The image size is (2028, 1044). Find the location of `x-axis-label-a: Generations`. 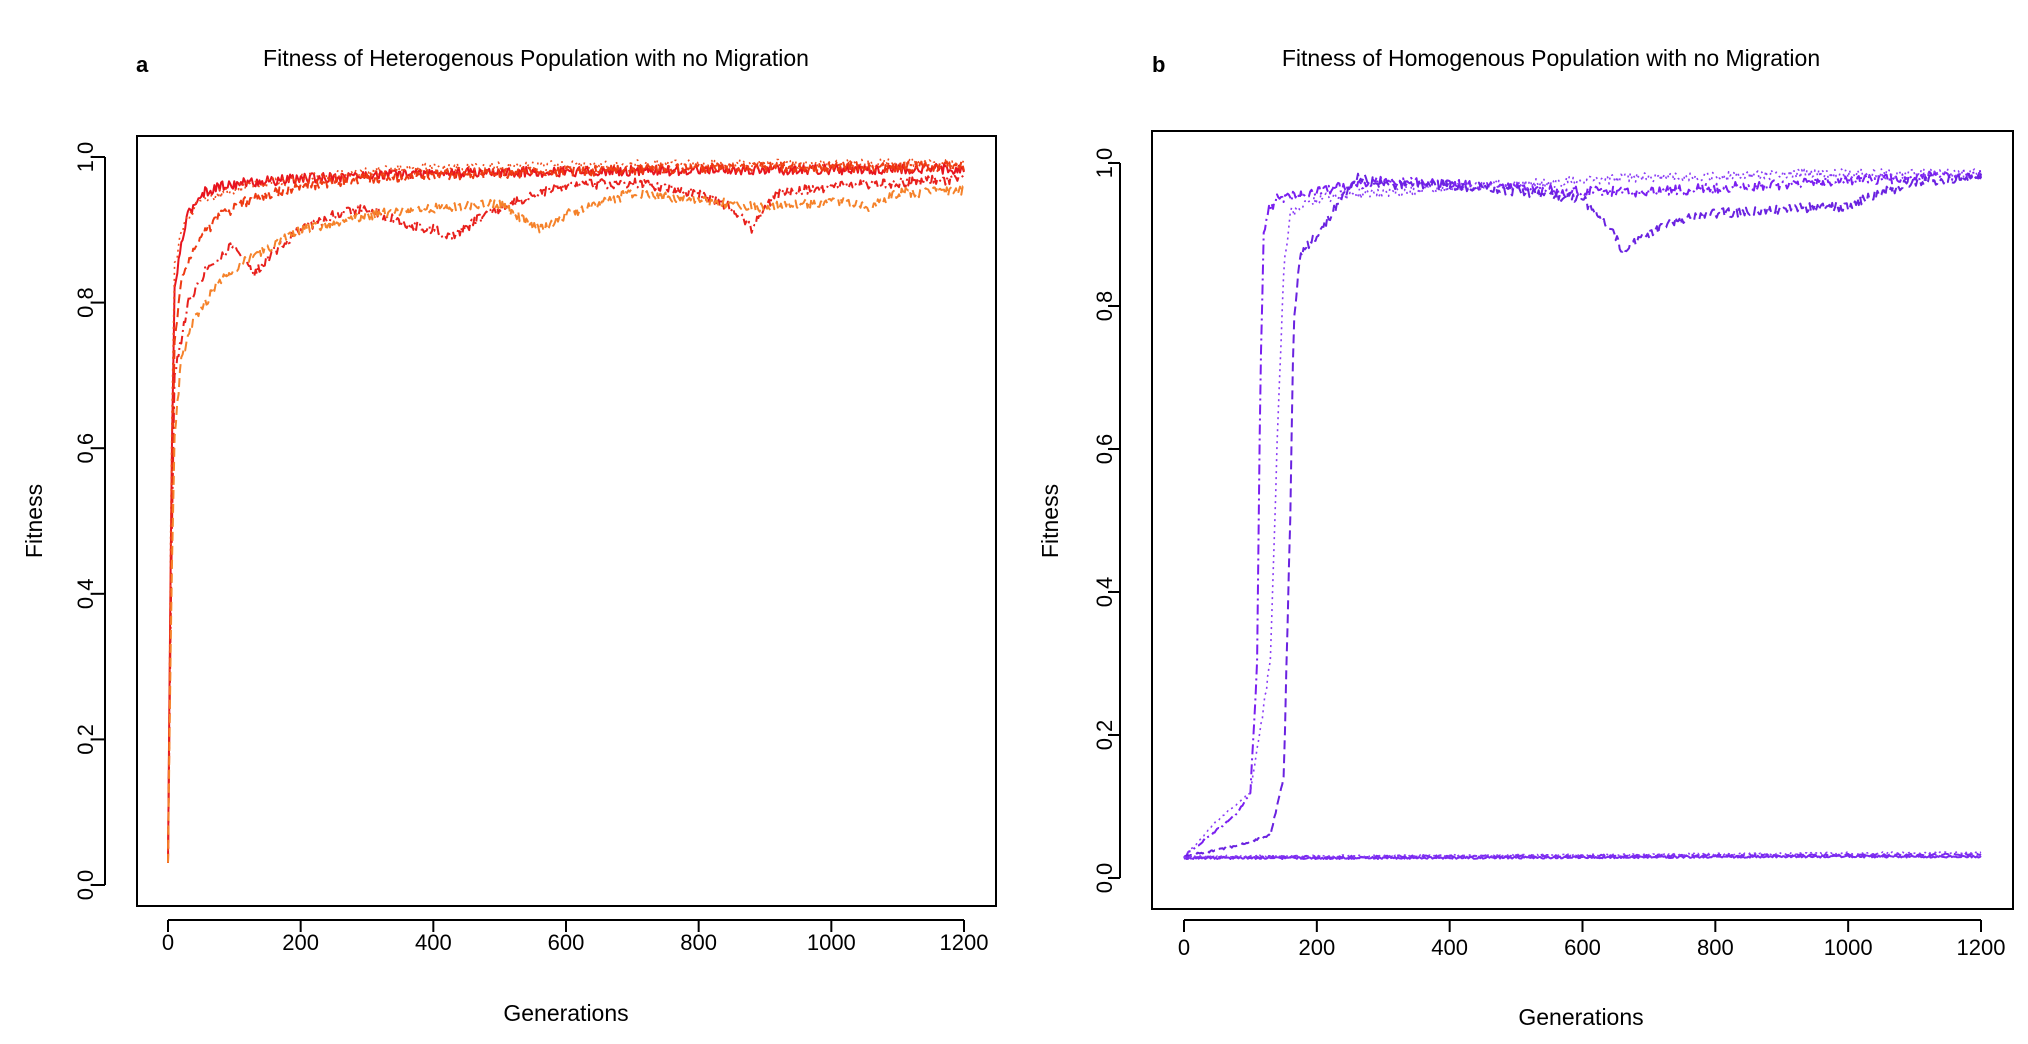

x-axis-label-a: Generations is located at coordinates (565, 1013).